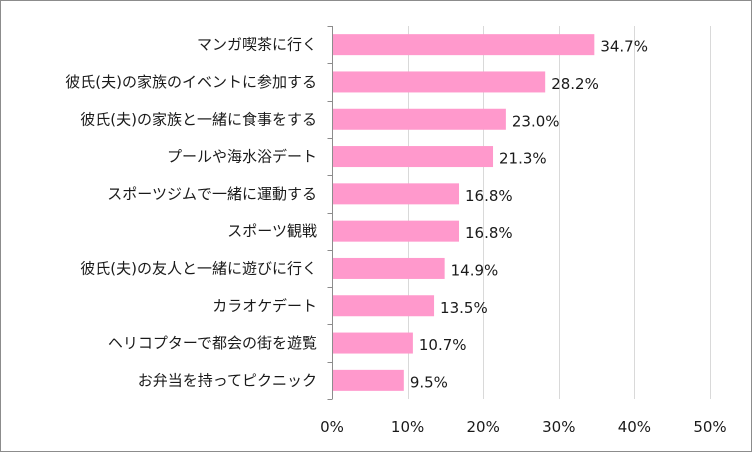  I want to click on x-tick-label-50: 50%, so click(709, 427).